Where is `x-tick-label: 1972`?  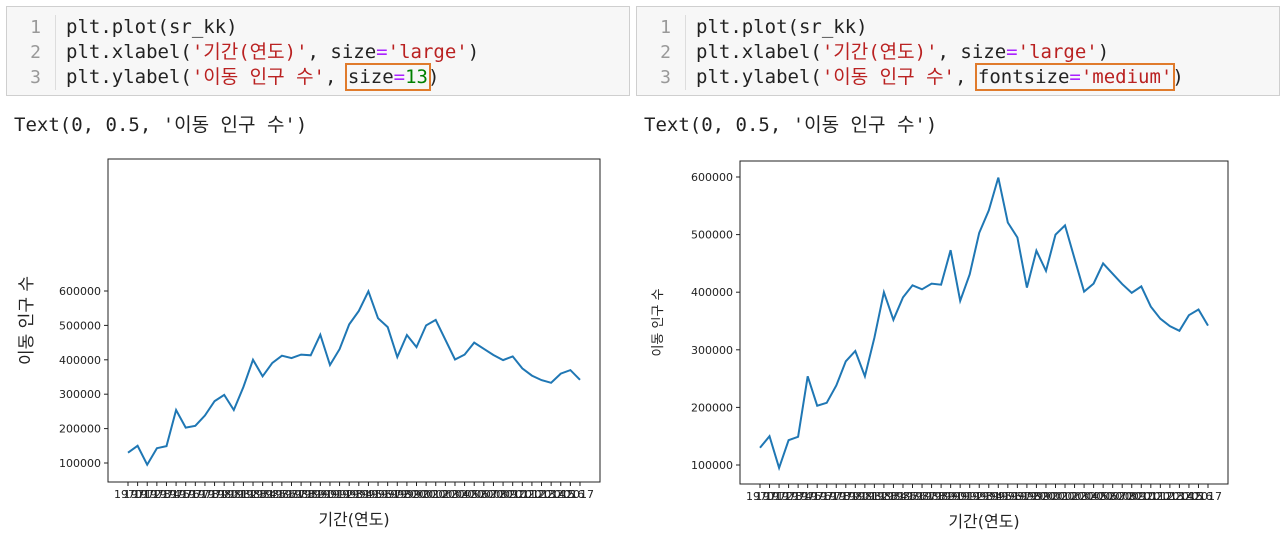
x-tick-label: 1972 is located at coordinates (147, 494).